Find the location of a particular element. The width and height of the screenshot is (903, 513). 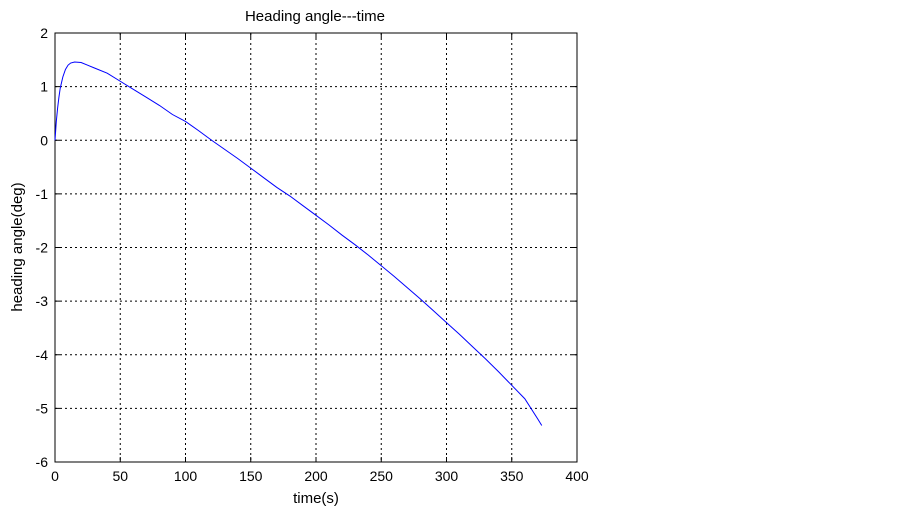

x-tick-label: 250 is located at coordinates (382, 476).